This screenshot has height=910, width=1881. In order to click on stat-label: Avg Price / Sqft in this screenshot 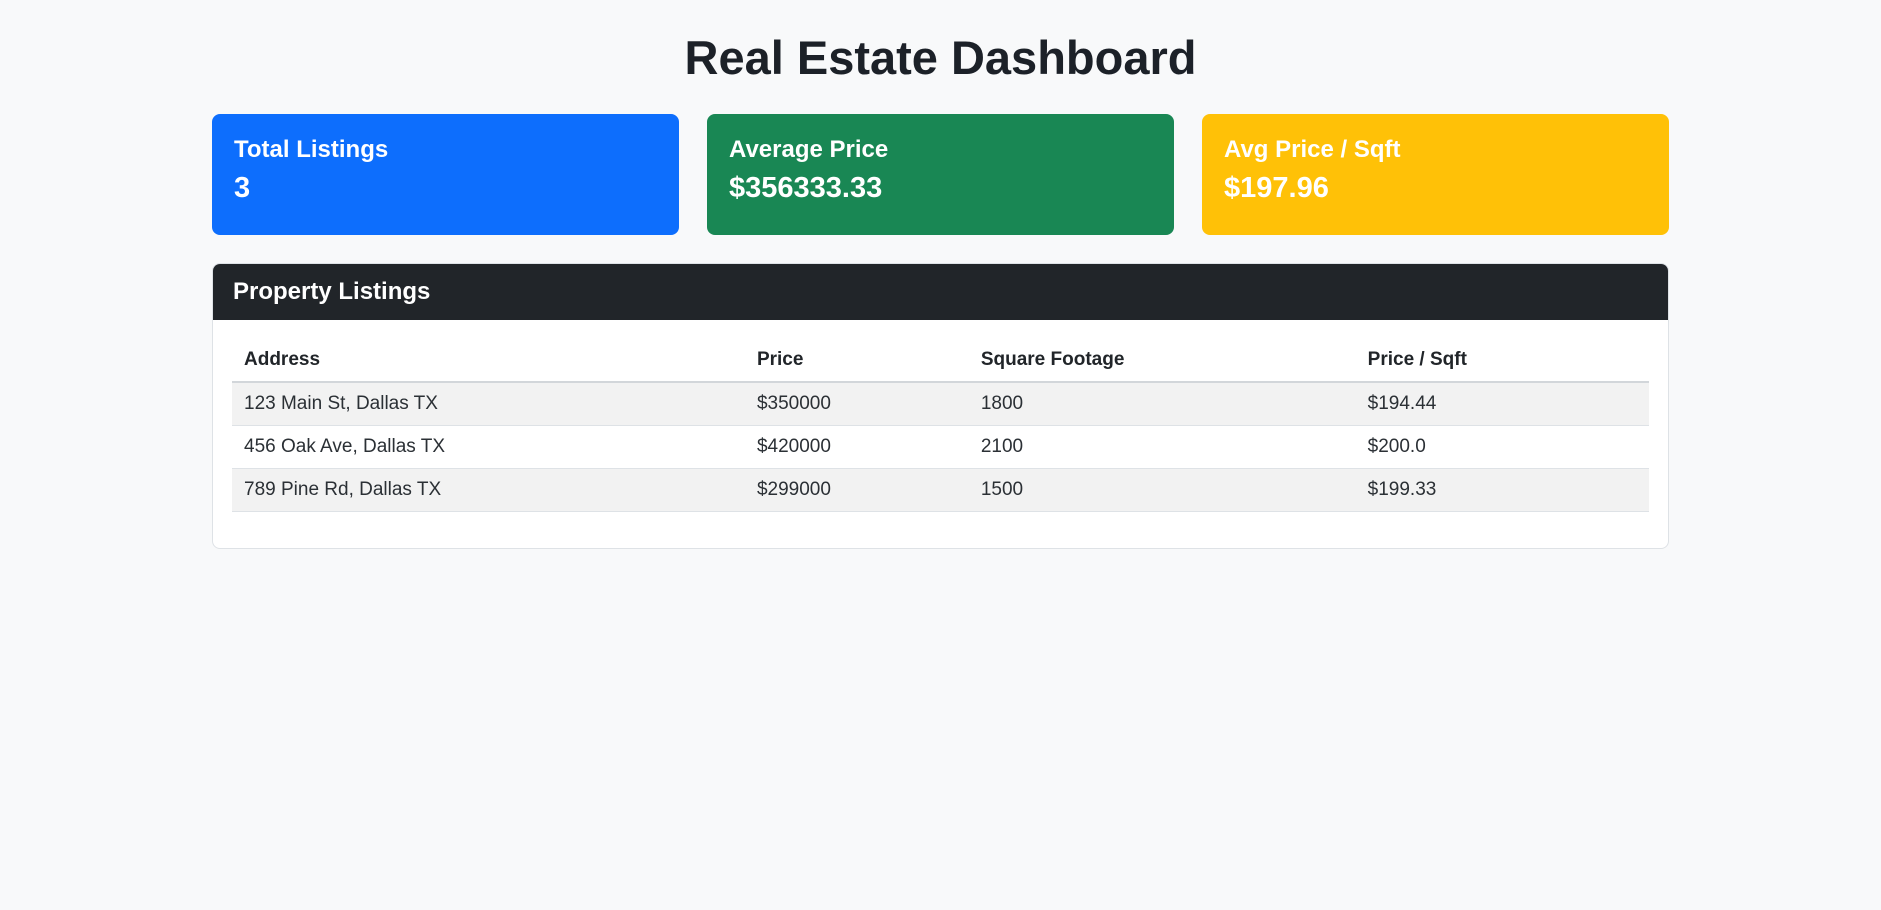, I will do `click(1312, 150)`.